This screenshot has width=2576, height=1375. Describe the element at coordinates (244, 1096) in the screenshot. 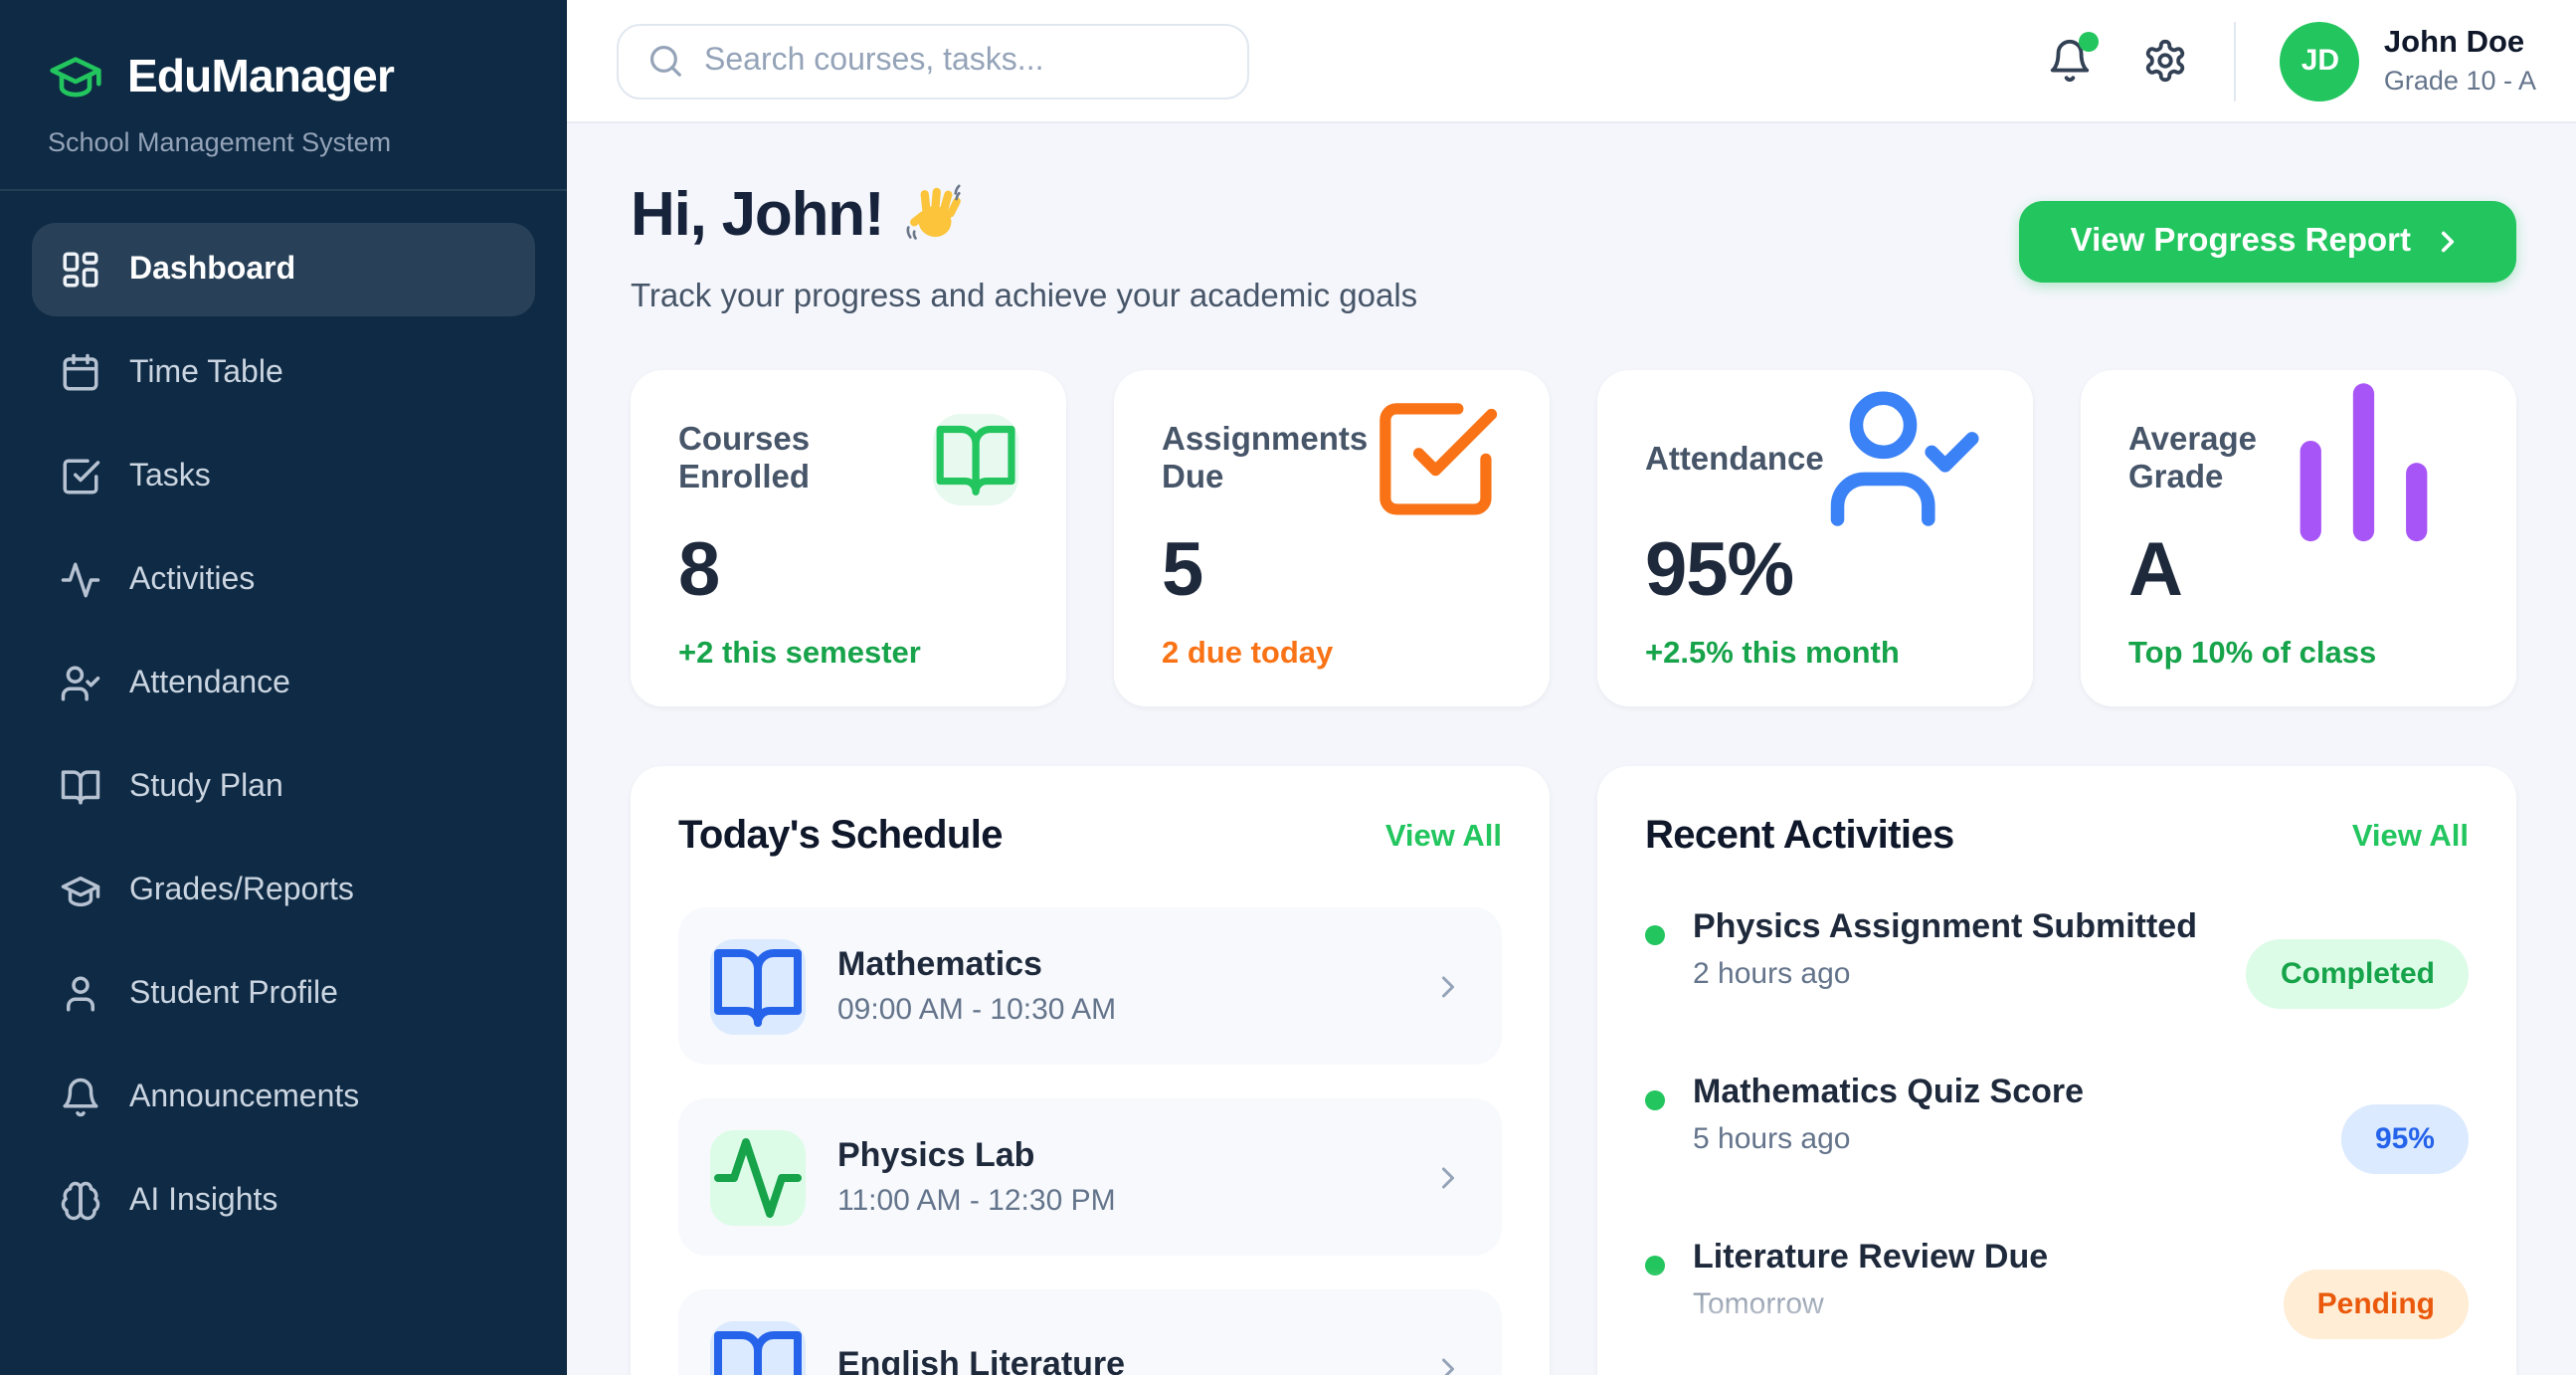

I see `sidebar-item-label: Announcements` at that location.